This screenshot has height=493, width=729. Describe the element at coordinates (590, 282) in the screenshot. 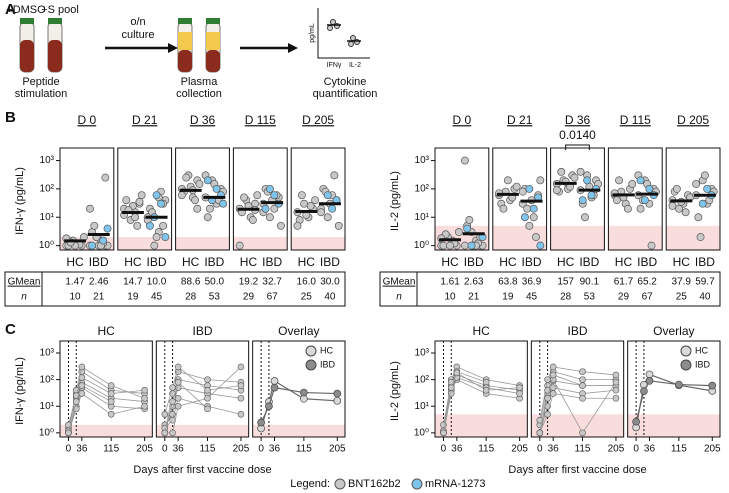

I see `gmean-value: 90.1` at that location.